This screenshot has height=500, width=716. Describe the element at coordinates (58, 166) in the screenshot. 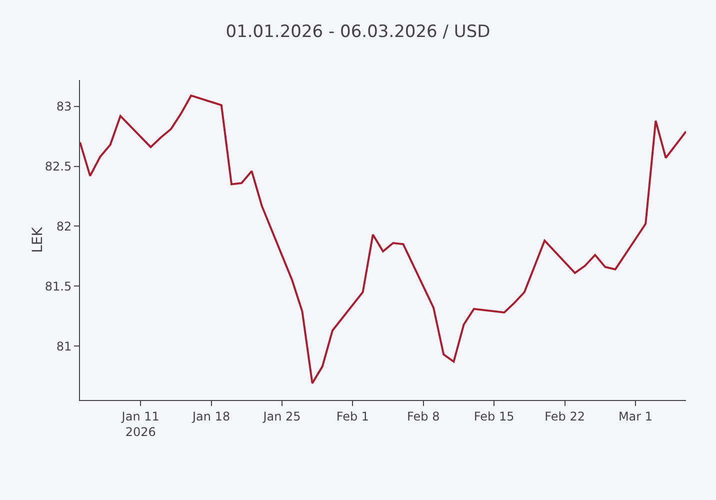

I see `y-tick-label: 82.5` at that location.